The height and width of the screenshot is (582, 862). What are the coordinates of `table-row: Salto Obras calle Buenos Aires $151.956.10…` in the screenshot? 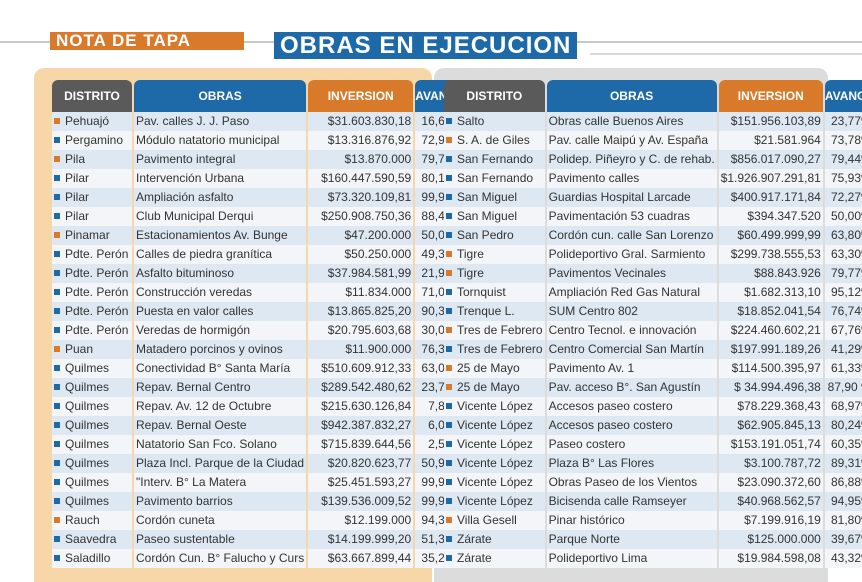 It's located at (653, 121).